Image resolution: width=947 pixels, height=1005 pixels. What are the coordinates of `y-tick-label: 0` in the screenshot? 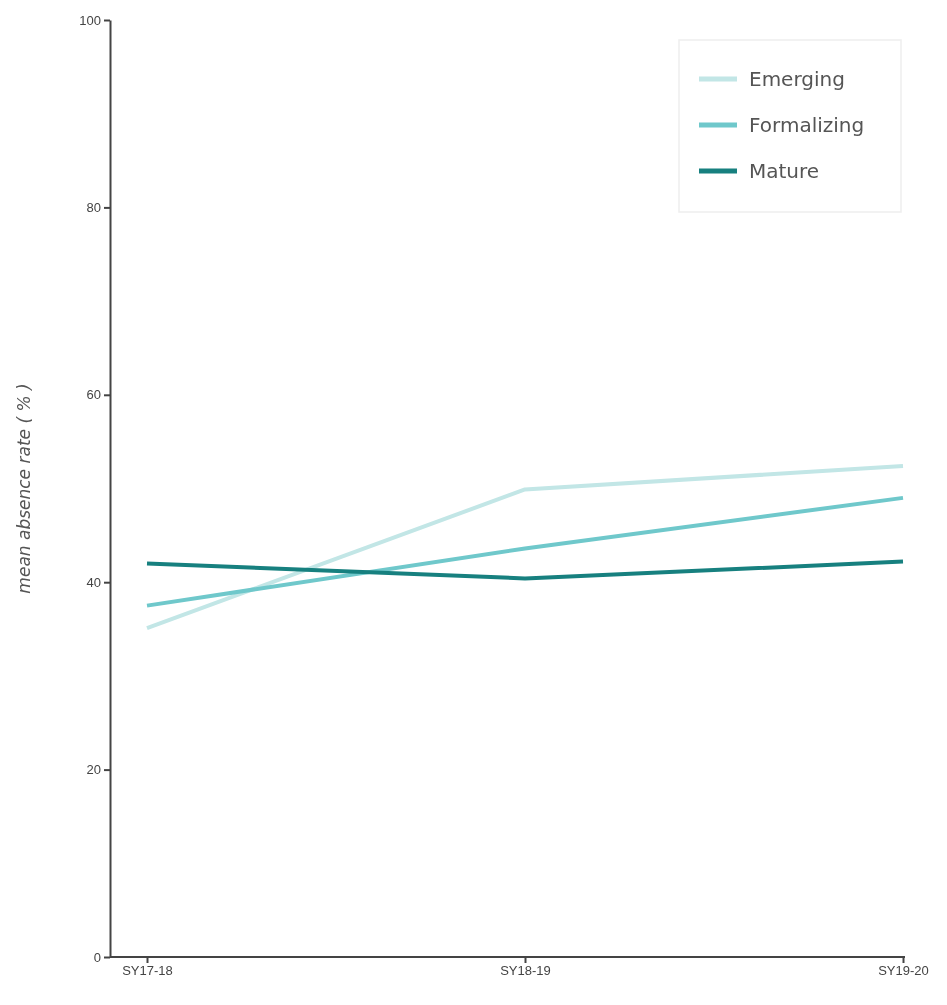 It's located at (97, 957).